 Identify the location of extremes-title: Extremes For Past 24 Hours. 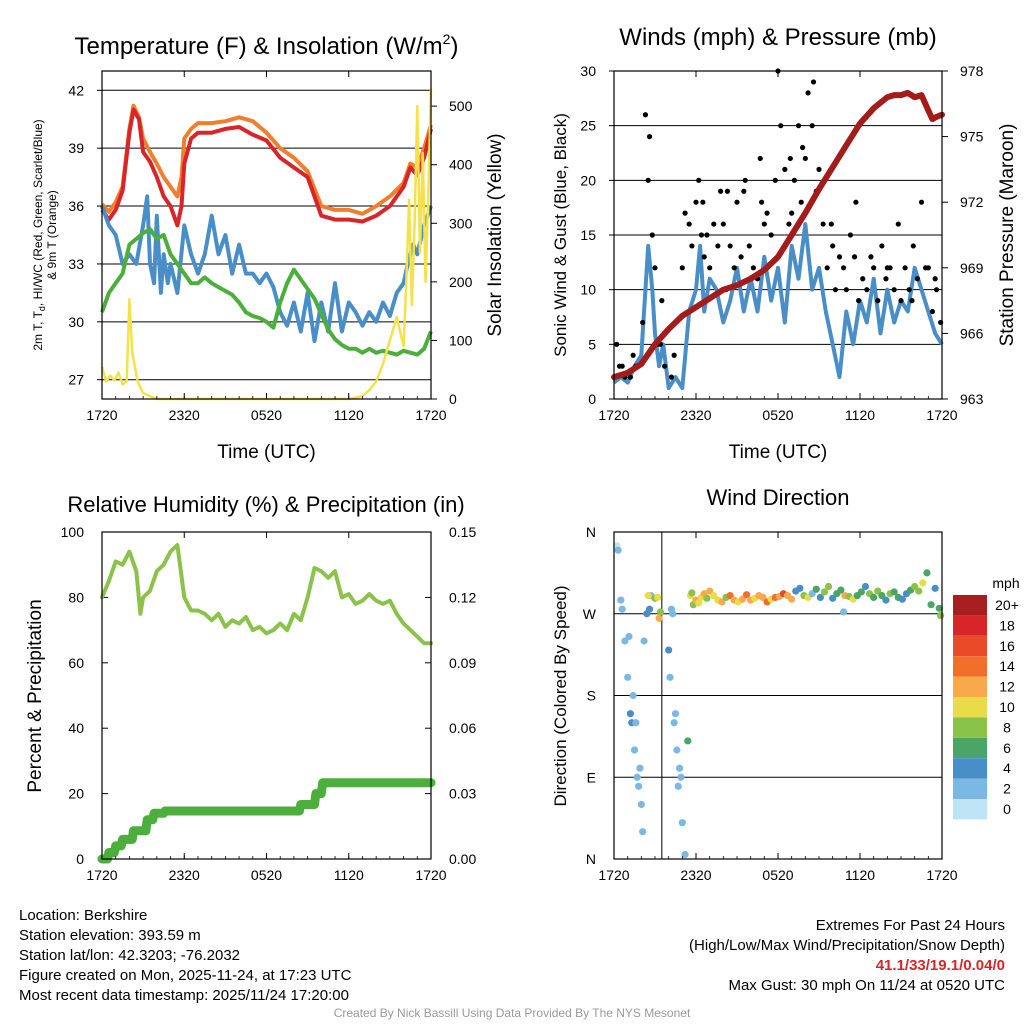
(910, 925).